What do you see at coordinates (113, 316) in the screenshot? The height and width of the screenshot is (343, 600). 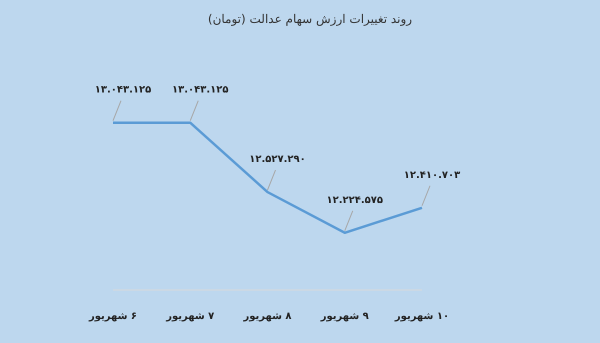 I see `x-tick-label: ۶ شهریور` at bounding box center [113, 316].